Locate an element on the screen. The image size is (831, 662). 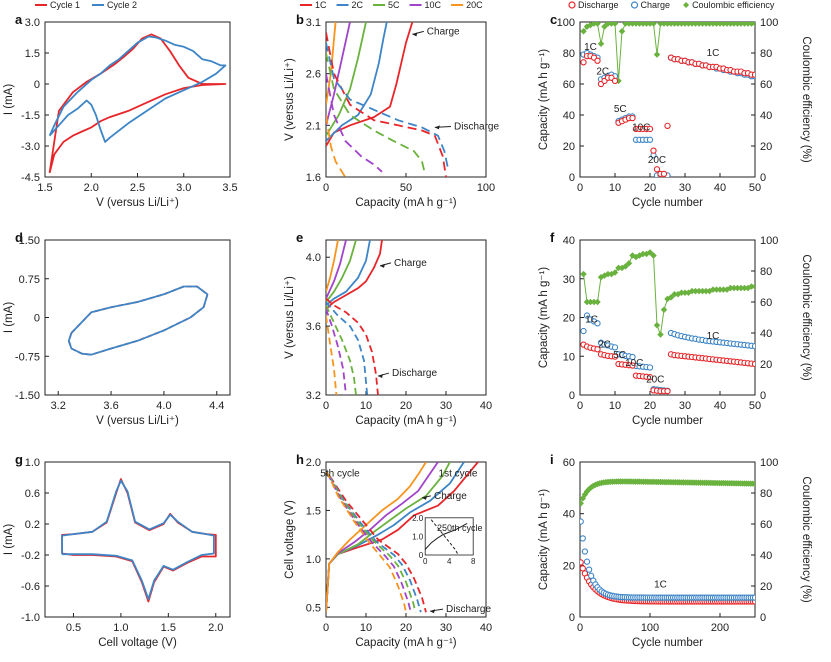
inset-y-tick-label: 2.0 is located at coordinates (418, 518).